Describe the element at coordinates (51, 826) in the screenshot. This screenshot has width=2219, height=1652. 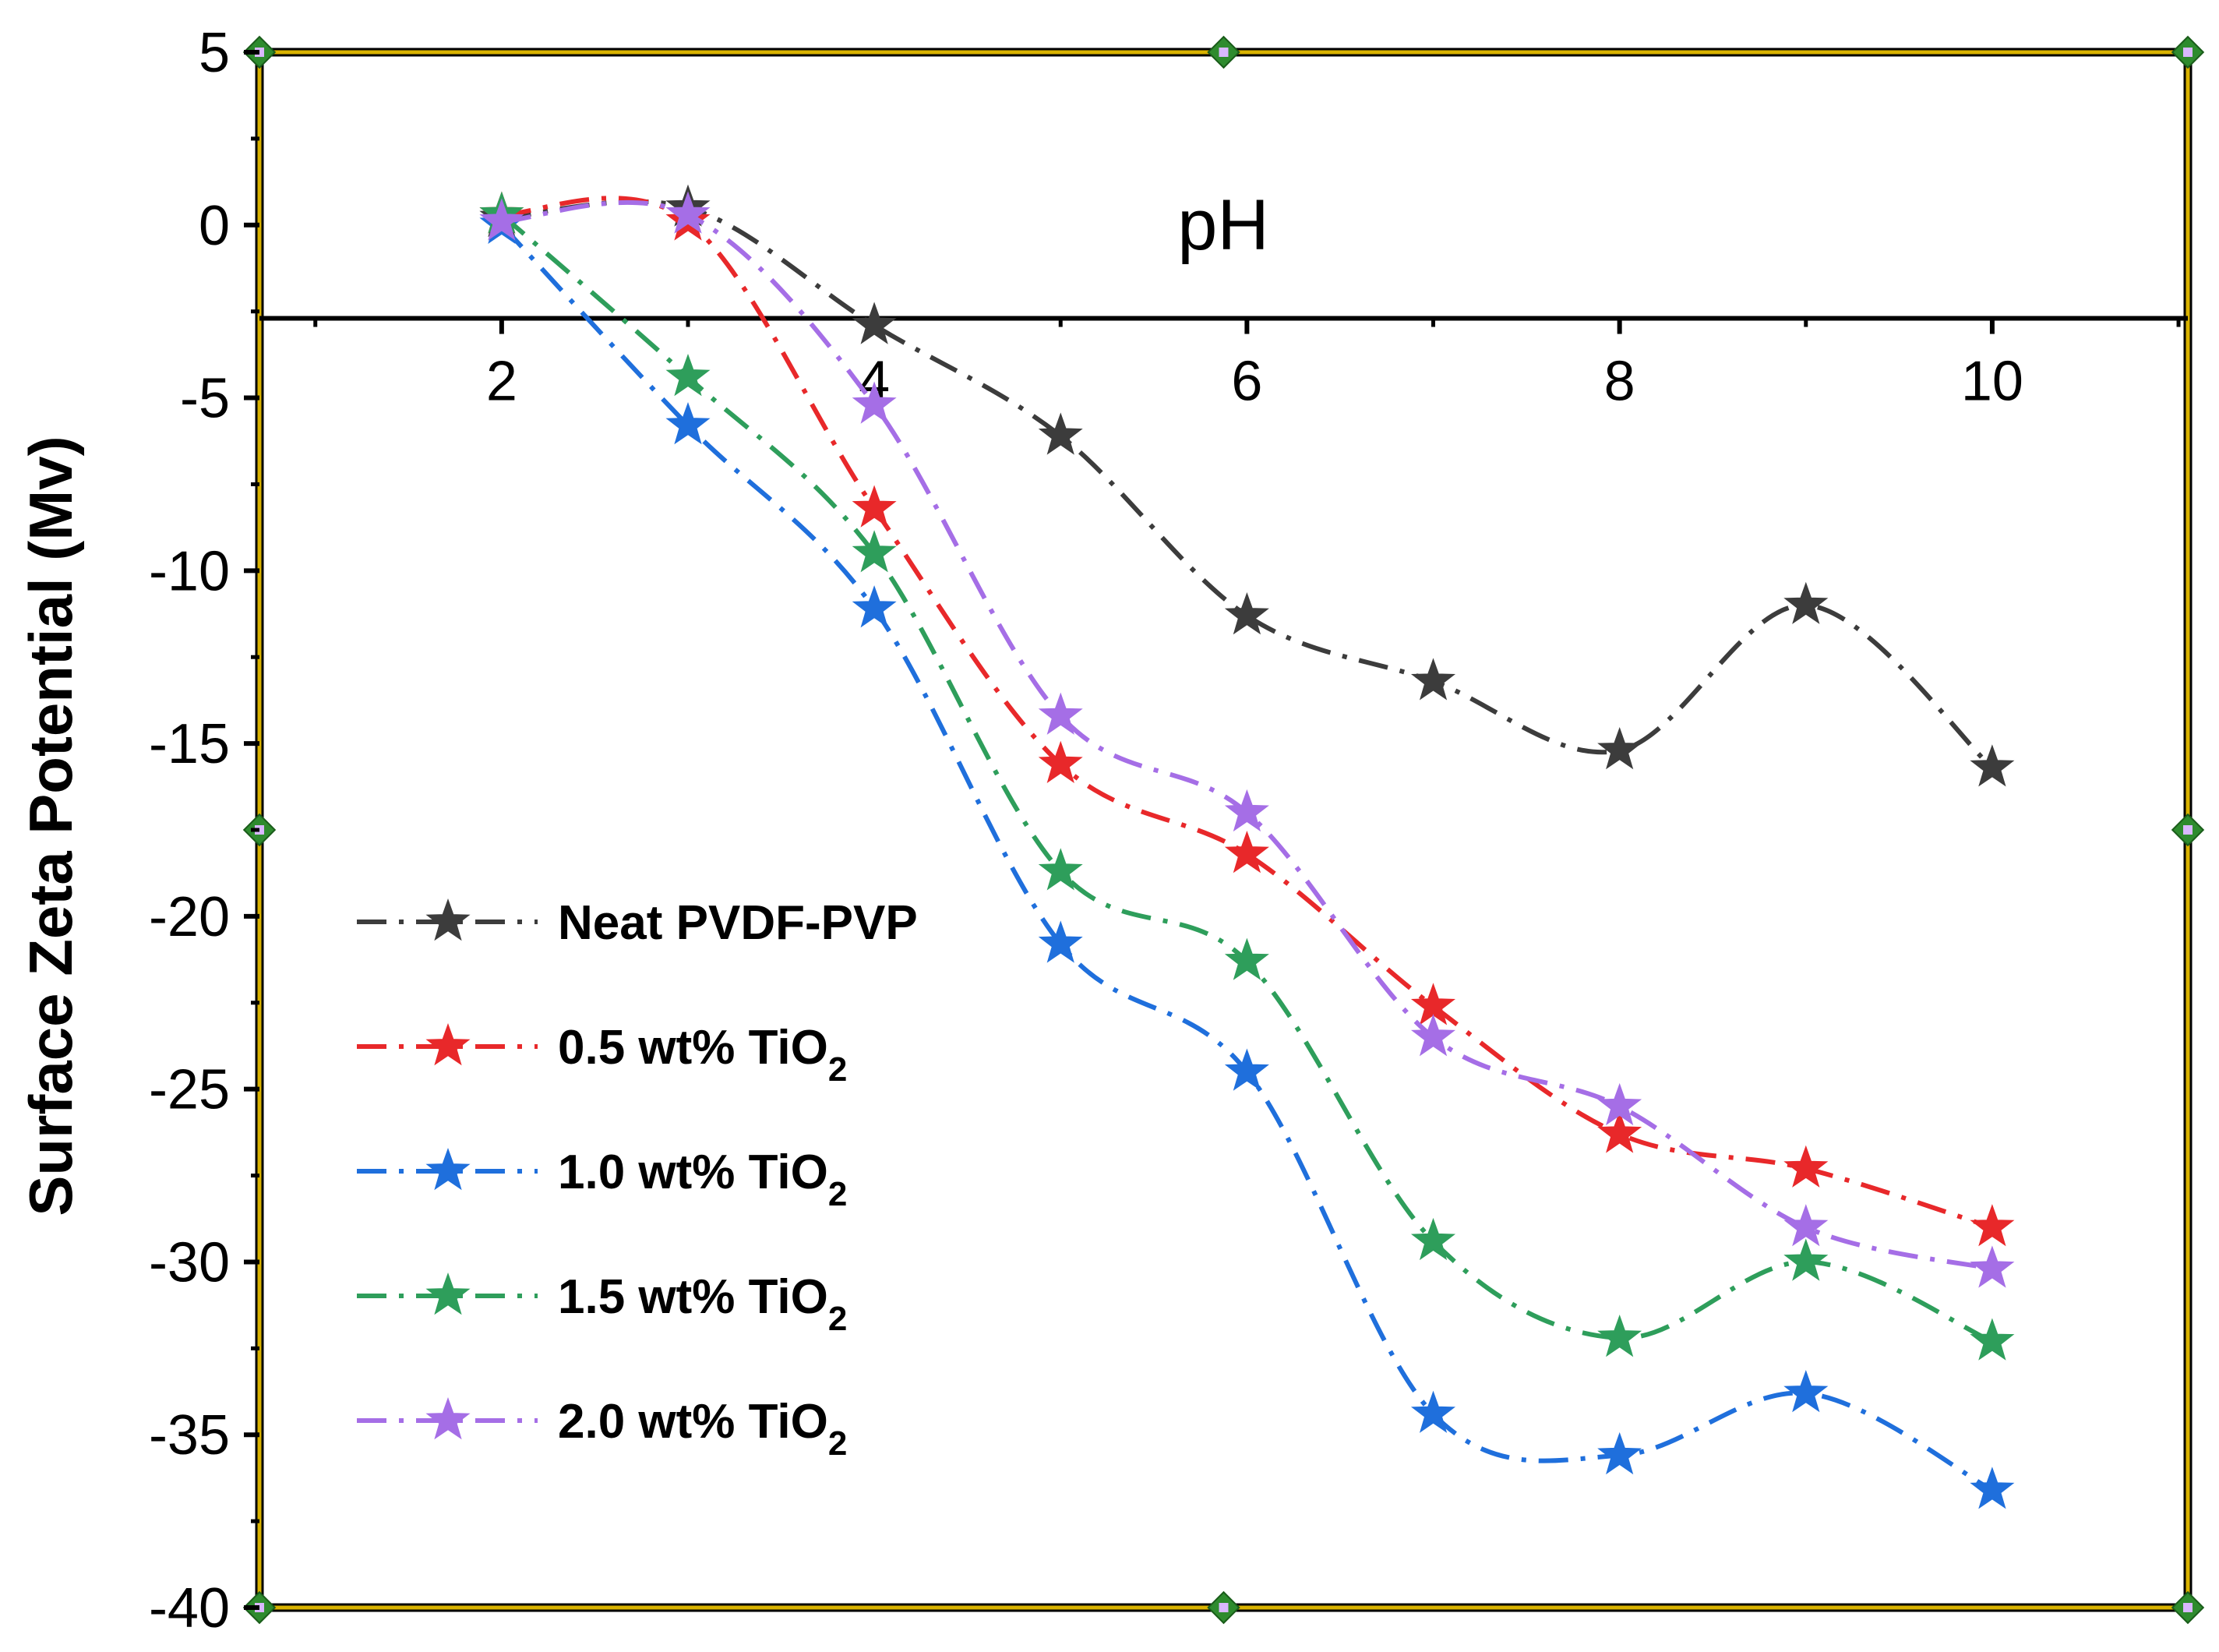
I see `y-axis-title: Surface Zeta Potential (Mv)` at that location.